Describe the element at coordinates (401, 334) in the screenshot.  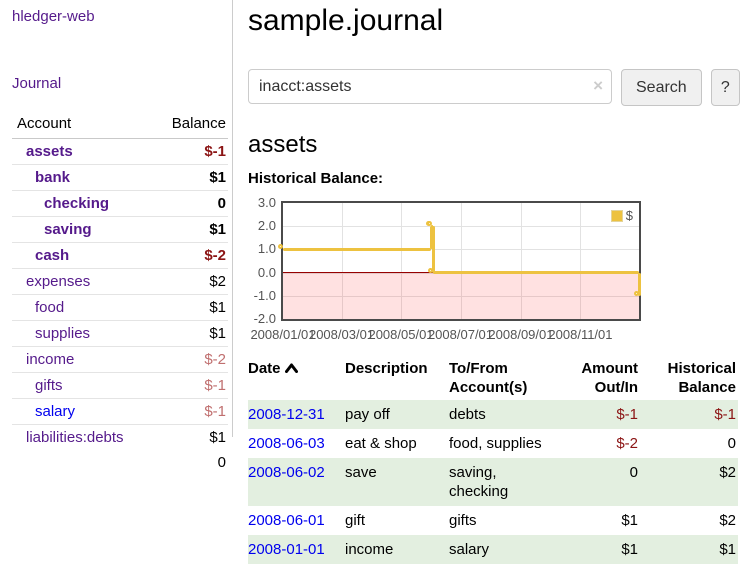
I see `x-axis-tick-label: 2008/05/01` at that location.